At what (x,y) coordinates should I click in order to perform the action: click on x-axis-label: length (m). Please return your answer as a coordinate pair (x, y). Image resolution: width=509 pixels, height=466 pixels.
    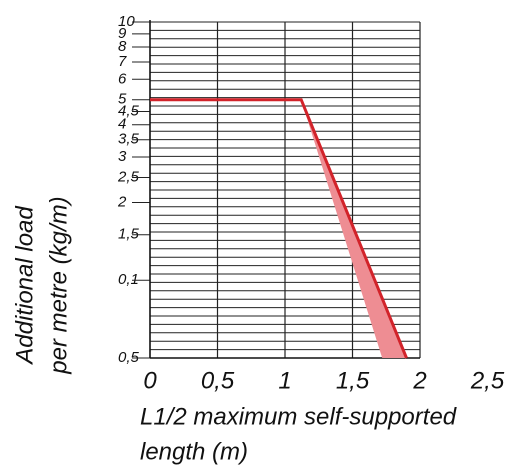
    Looking at the image, I should click on (194, 451).